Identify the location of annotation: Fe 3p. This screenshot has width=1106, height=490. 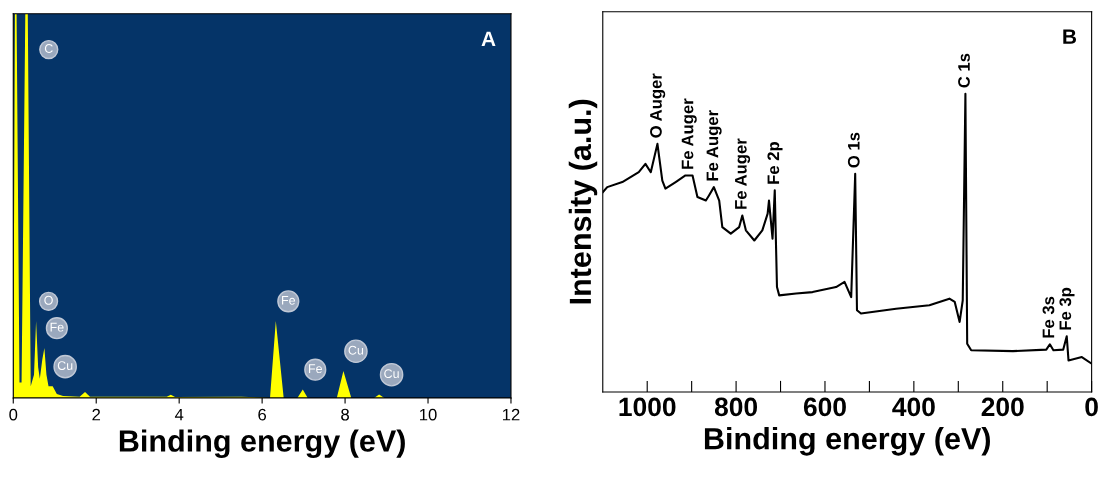
(1067, 308).